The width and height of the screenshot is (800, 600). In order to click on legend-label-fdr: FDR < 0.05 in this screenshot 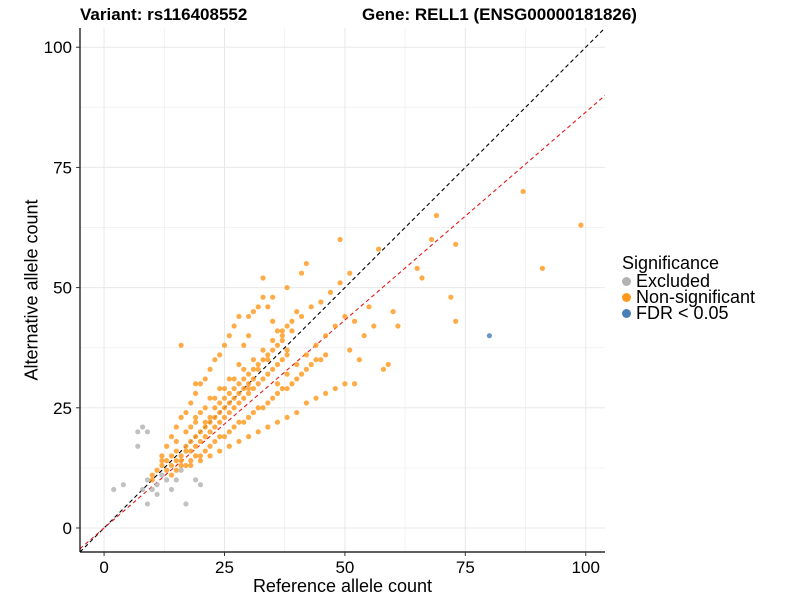, I will do `click(682, 313)`.